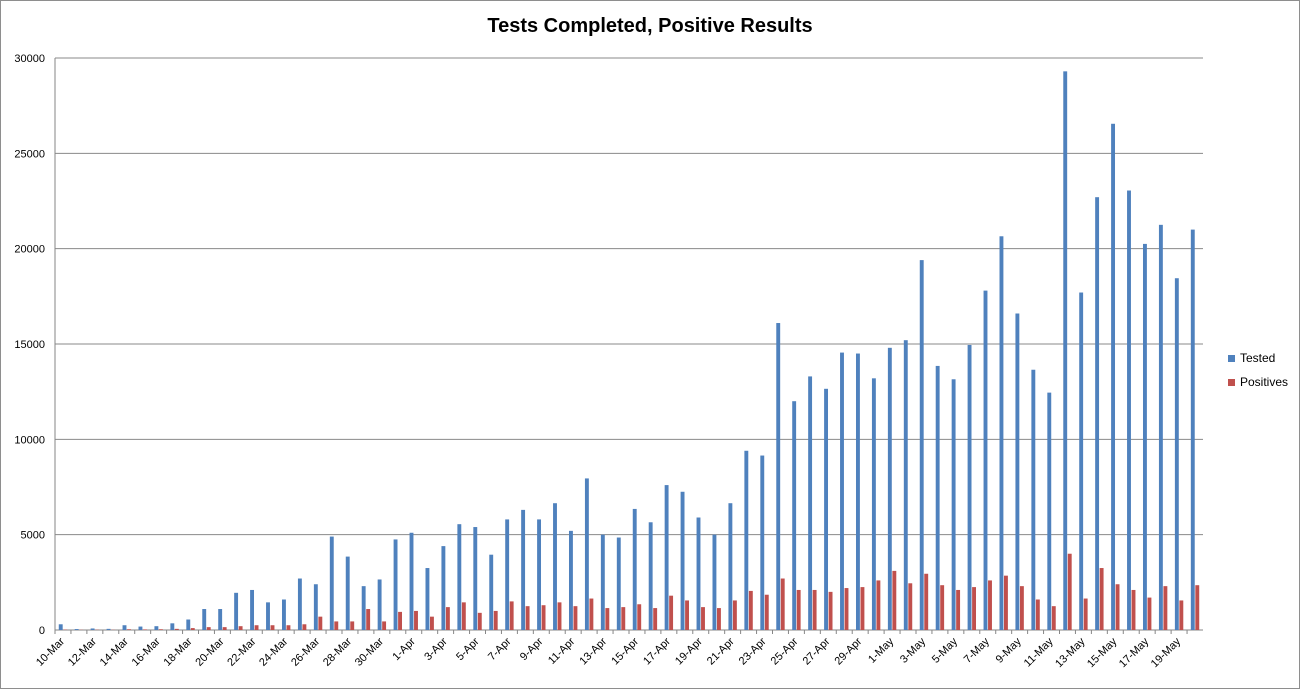  Describe the element at coordinates (82, 651) in the screenshot. I see `x-tick-label: 12-Mar` at that location.